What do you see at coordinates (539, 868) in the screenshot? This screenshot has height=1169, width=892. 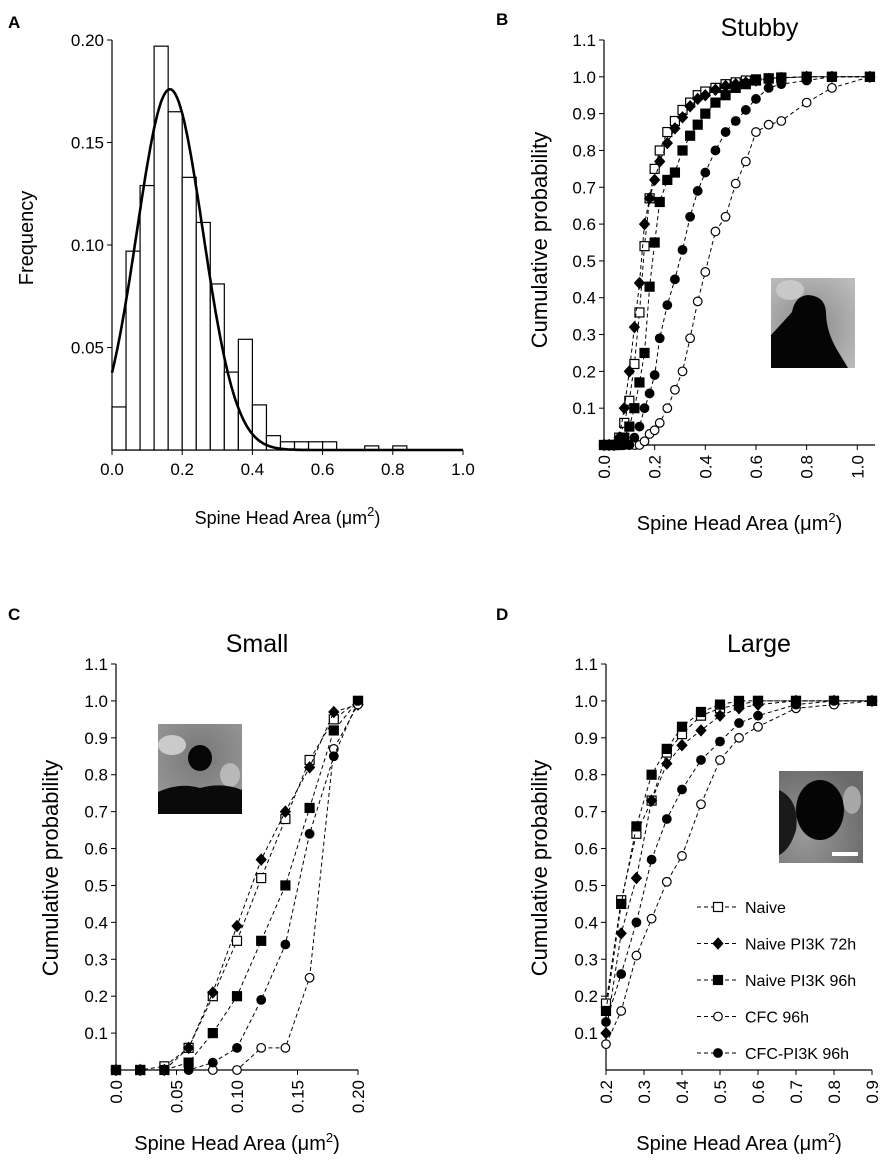 I see `panel-d-y-axis-label: Cumulative probability` at bounding box center [539, 868].